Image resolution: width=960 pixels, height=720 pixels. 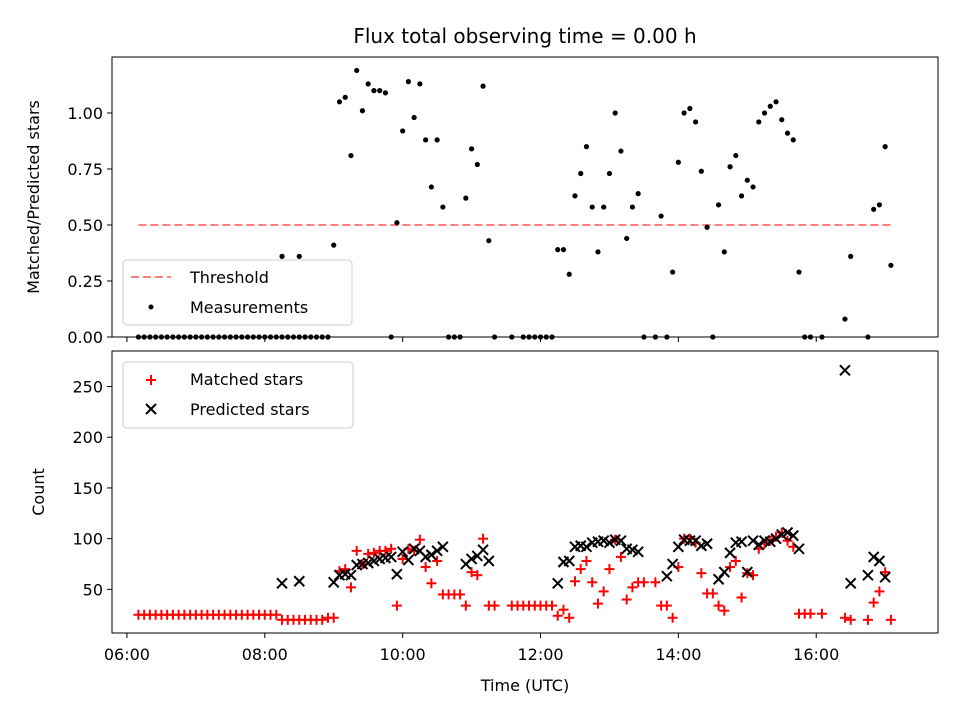 I want to click on y-tick-label: 0.25, so click(x=85, y=281).